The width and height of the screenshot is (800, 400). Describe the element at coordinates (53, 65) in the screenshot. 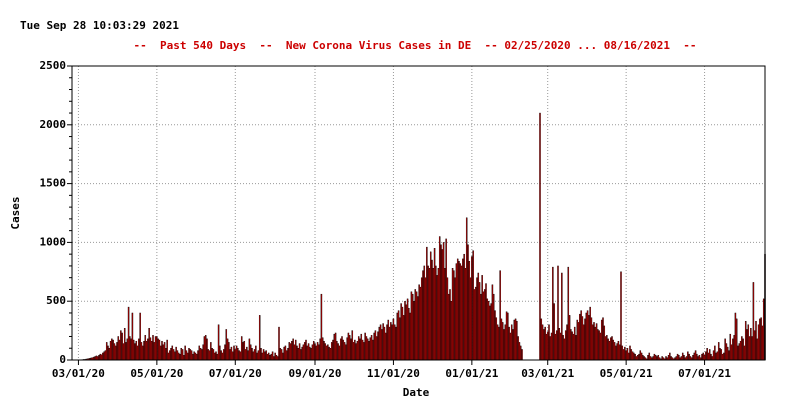

I see `y-tick-label: 2500` at that location.